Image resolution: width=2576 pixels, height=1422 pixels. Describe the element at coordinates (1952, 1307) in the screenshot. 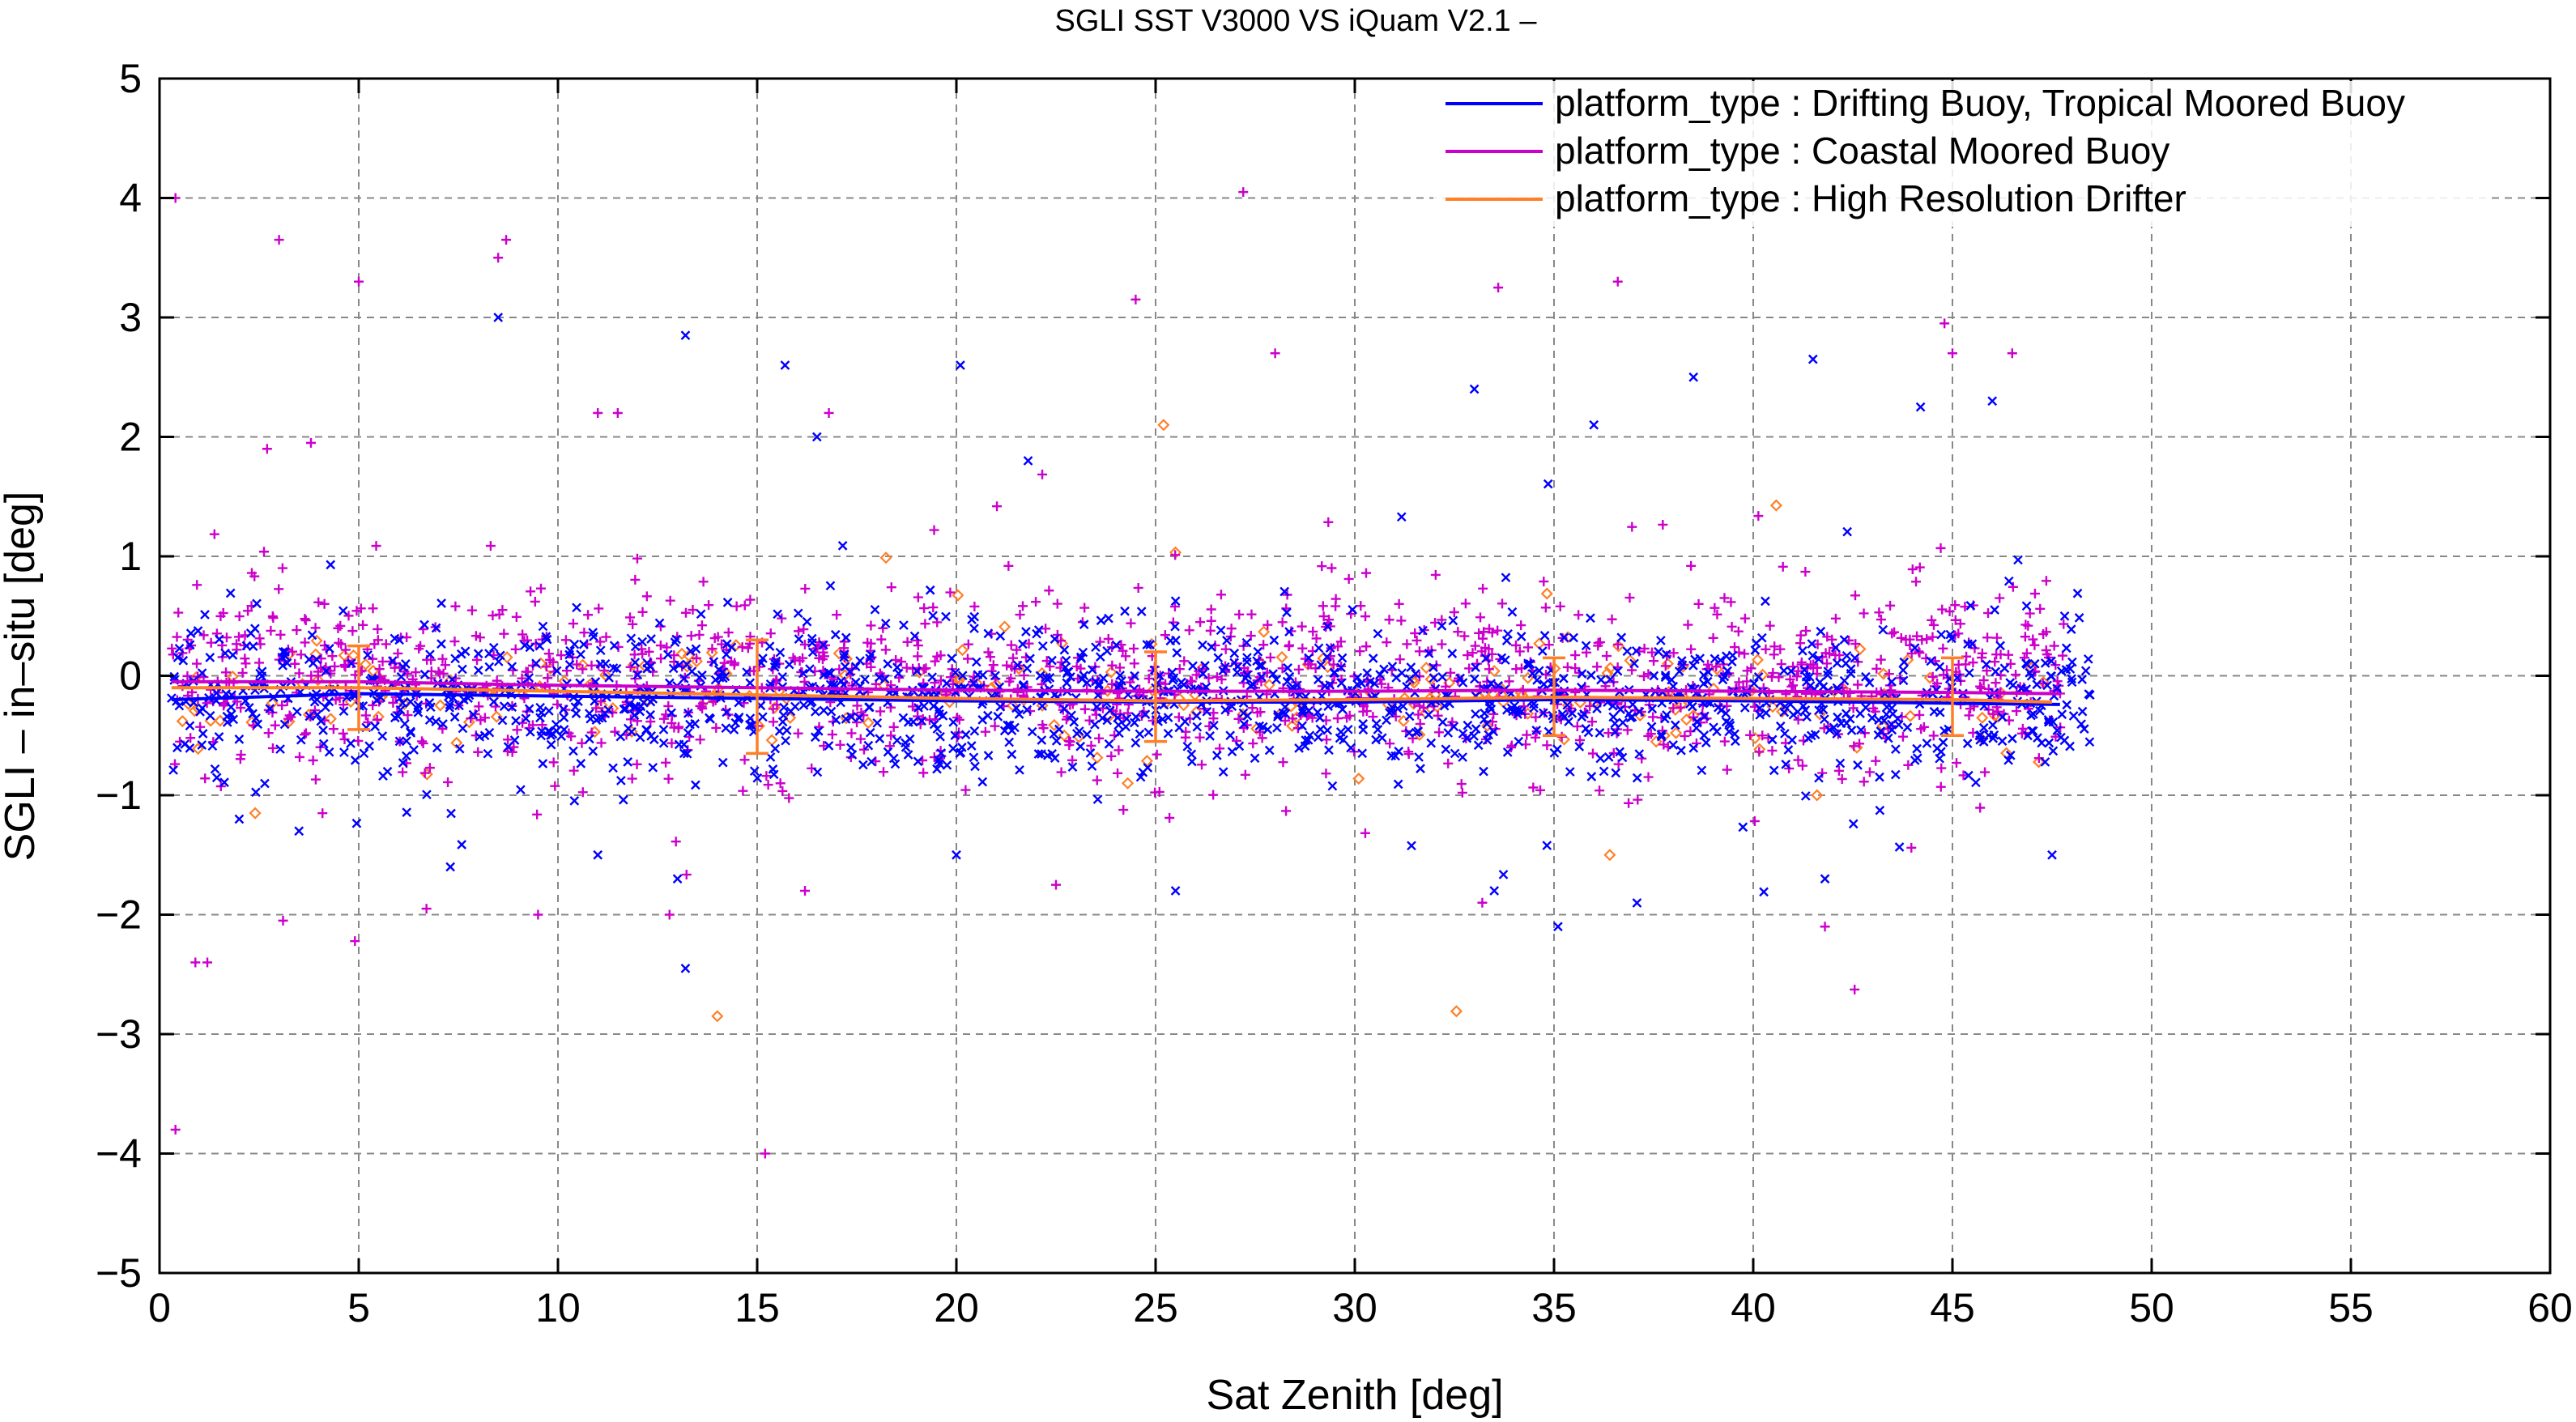

I see `x-tick-label: 45` at that location.